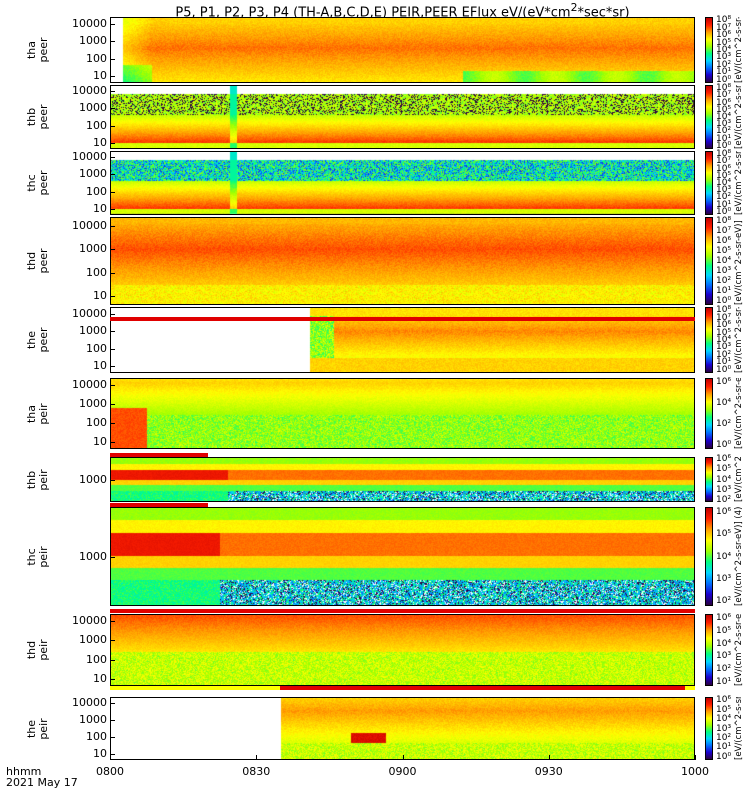 This screenshot has width=750, height=800. I want to click on panel-thc-peer: thc peer 10000 1000 100 10, so click(360, 183).